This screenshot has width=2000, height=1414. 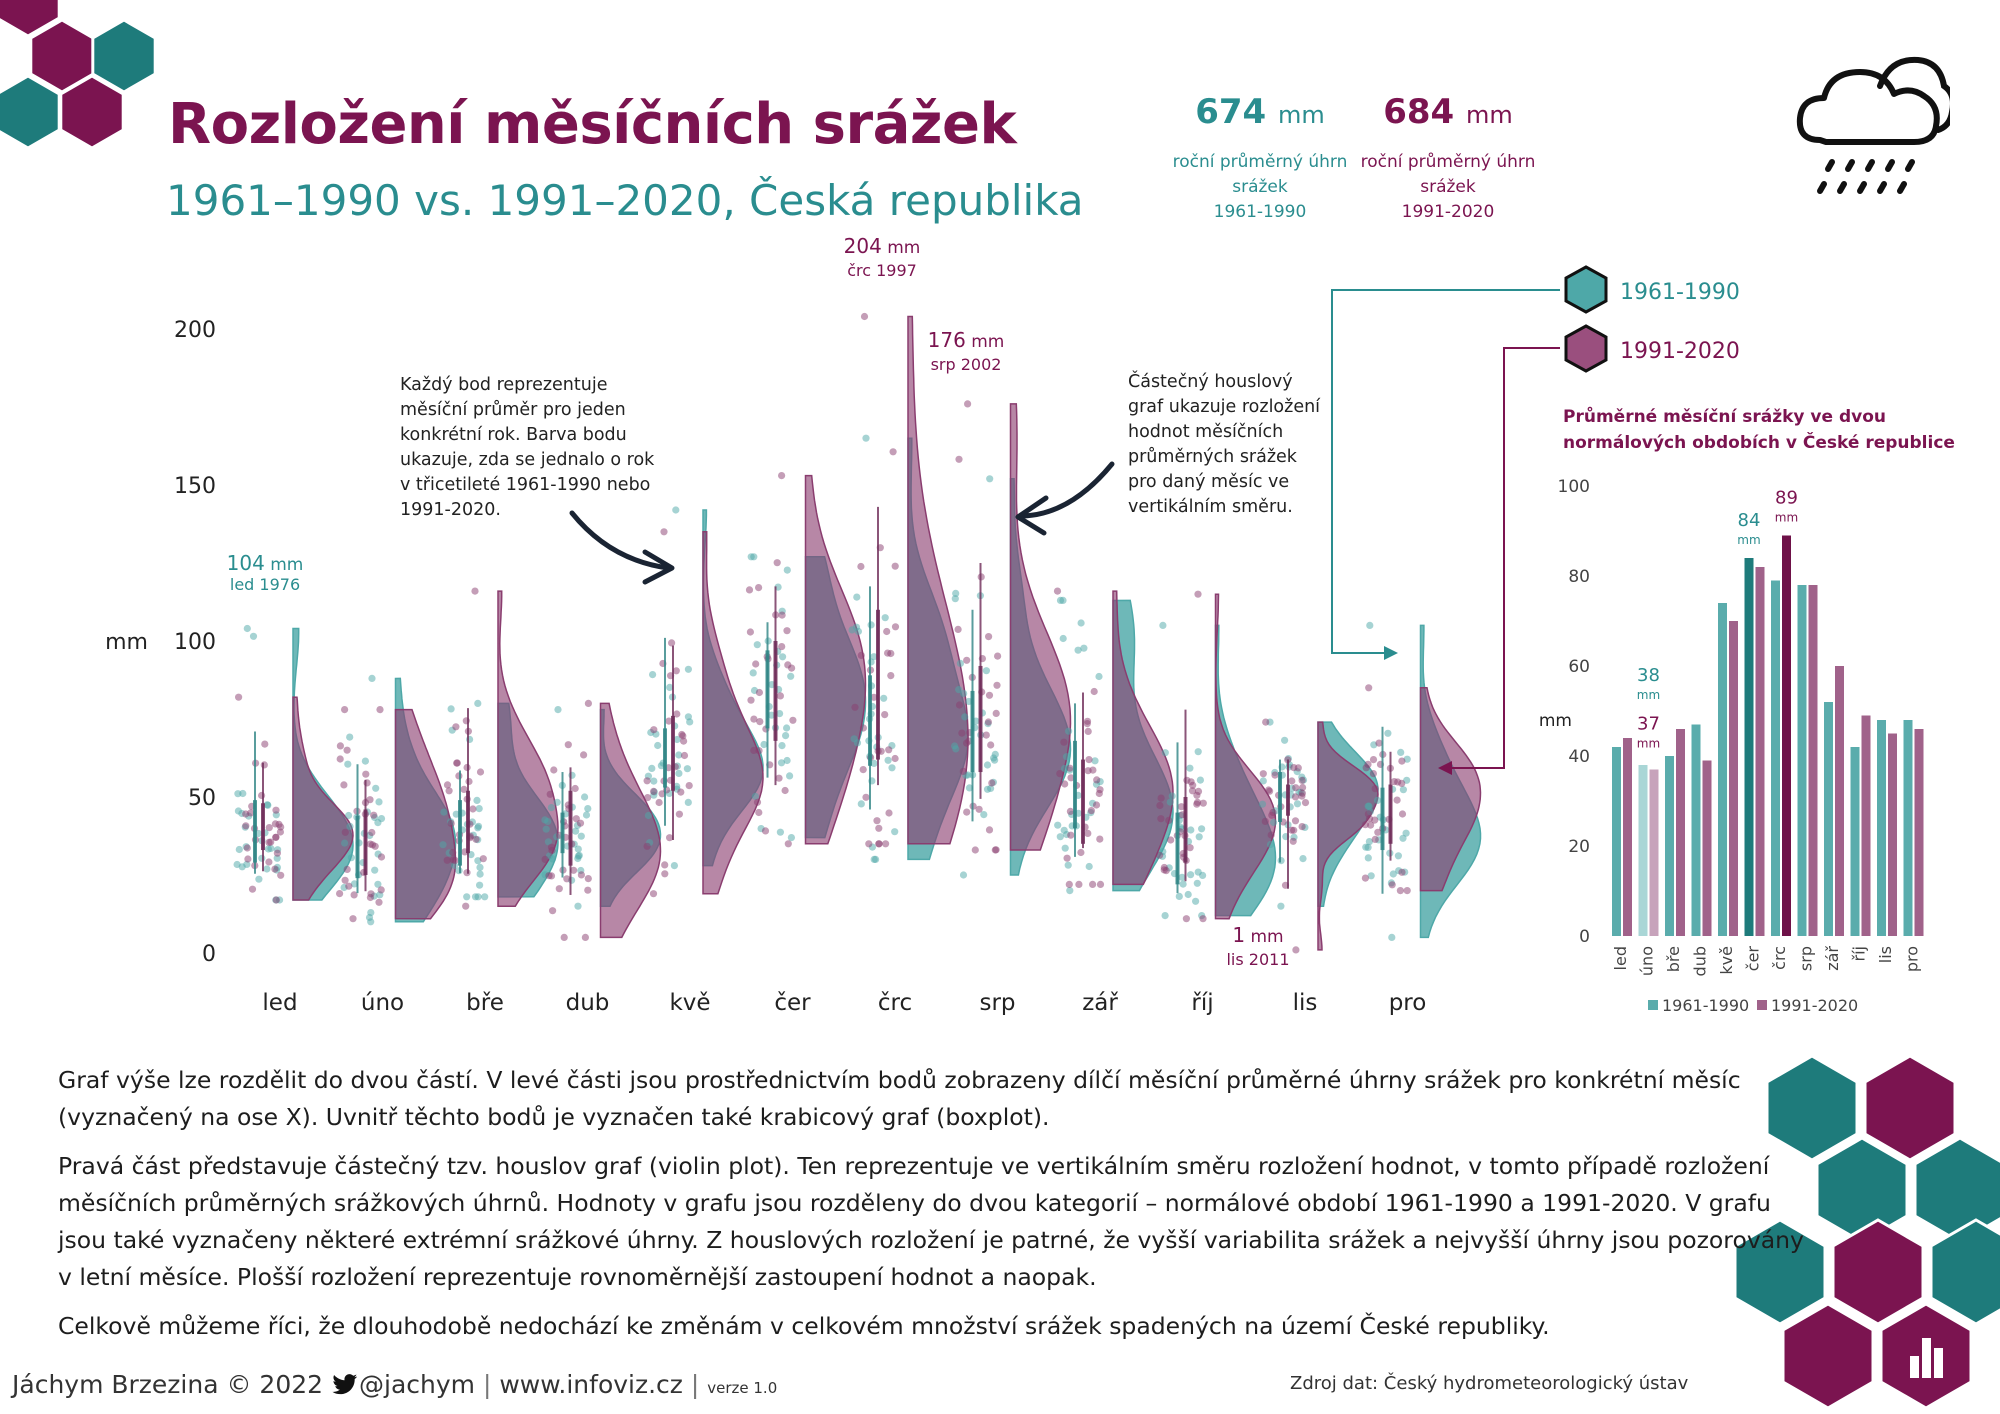 I want to click on extreme-value: 1 mm, so click(x=1257, y=935).